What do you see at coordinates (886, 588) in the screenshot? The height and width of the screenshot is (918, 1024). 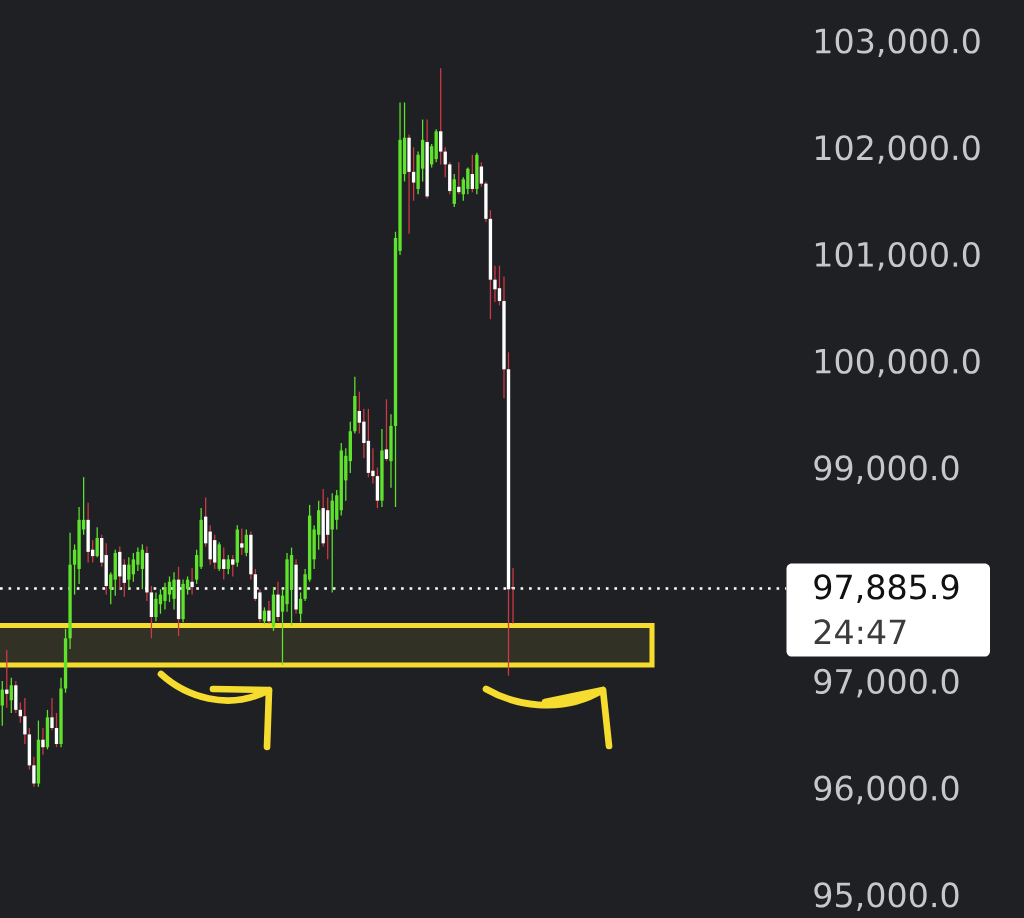 I see `ref-line-label: 97,885.9` at bounding box center [886, 588].